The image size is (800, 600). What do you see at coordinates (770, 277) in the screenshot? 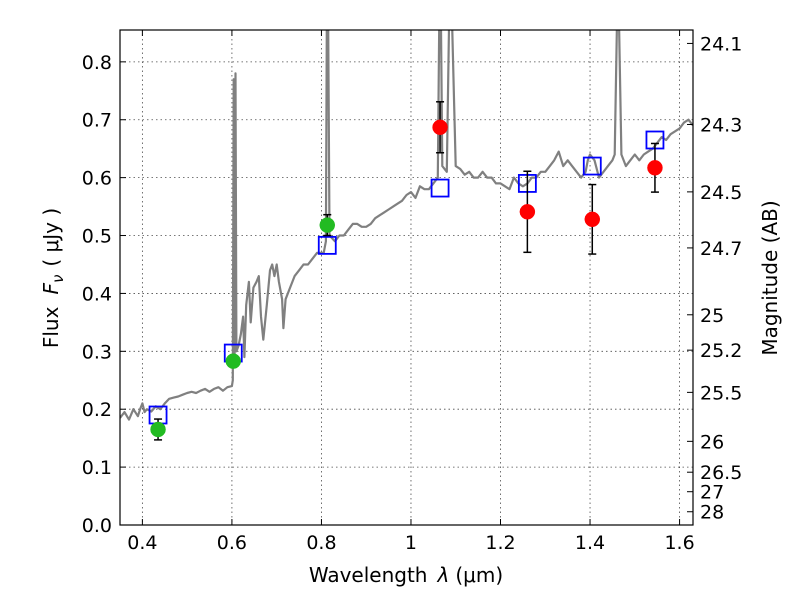
I see `y2-axis-label: Magnitude (AB)` at bounding box center [770, 277].